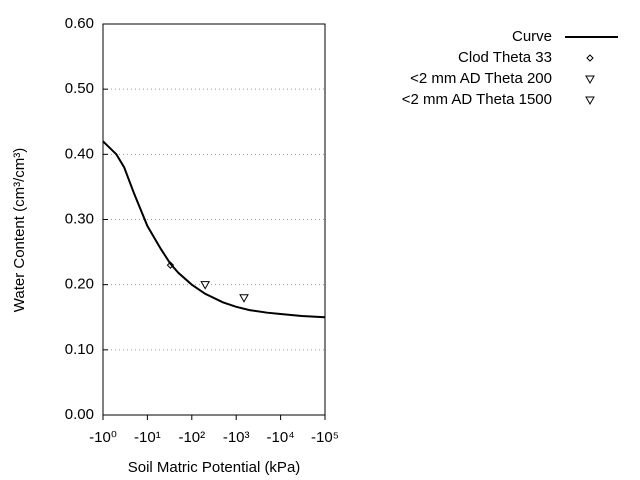  Describe the element at coordinates (79, 284) in the screenshot. I see `y-tick-label: 0.20` at that location.